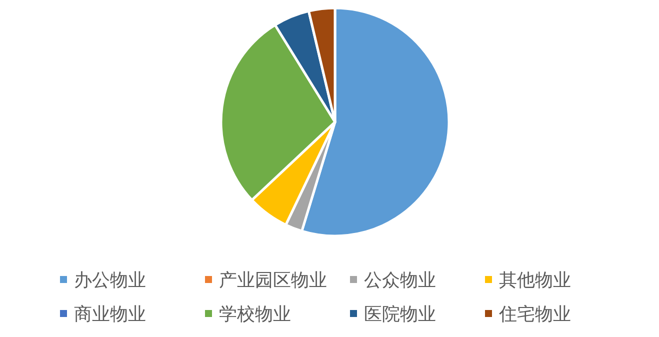 This screenshot has width=659, height=337. I want to click on legend-label: 医院物业, so click(400, 314).